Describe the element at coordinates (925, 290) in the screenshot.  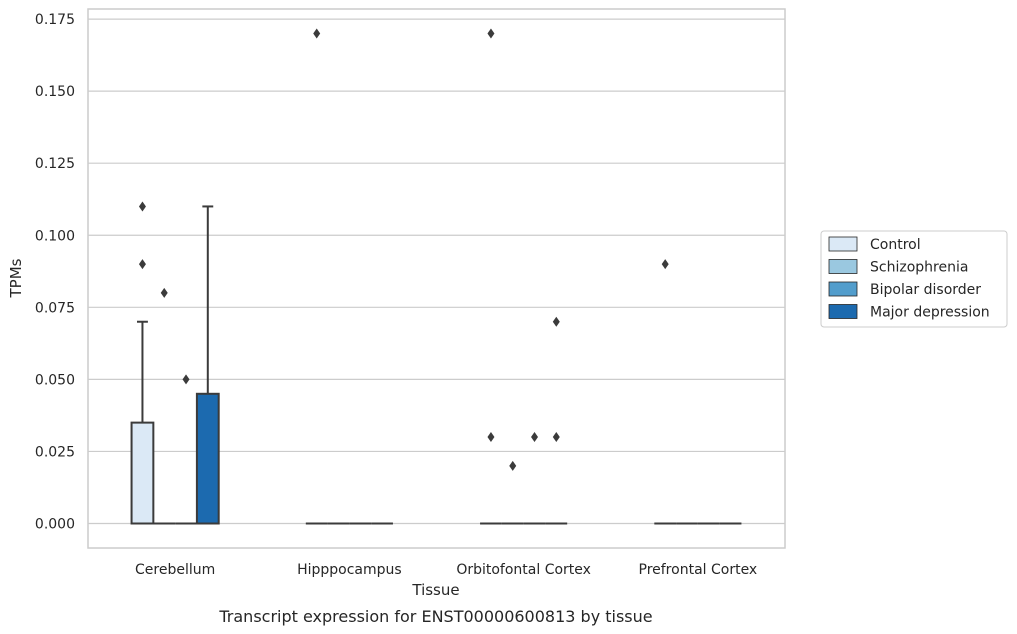
I see `legend-label: Bipolar disorder` at that location.